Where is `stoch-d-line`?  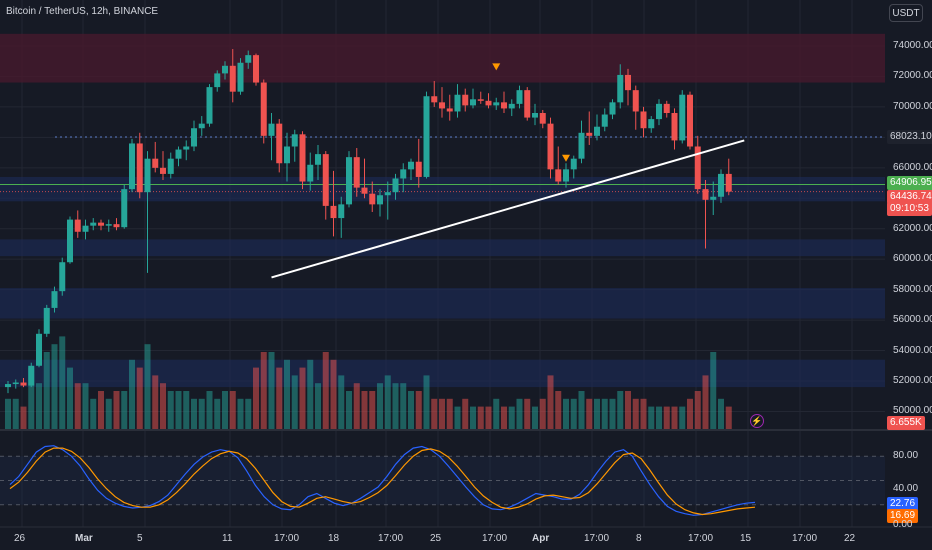
stoch-d-line is located at coordinates (382, 481).